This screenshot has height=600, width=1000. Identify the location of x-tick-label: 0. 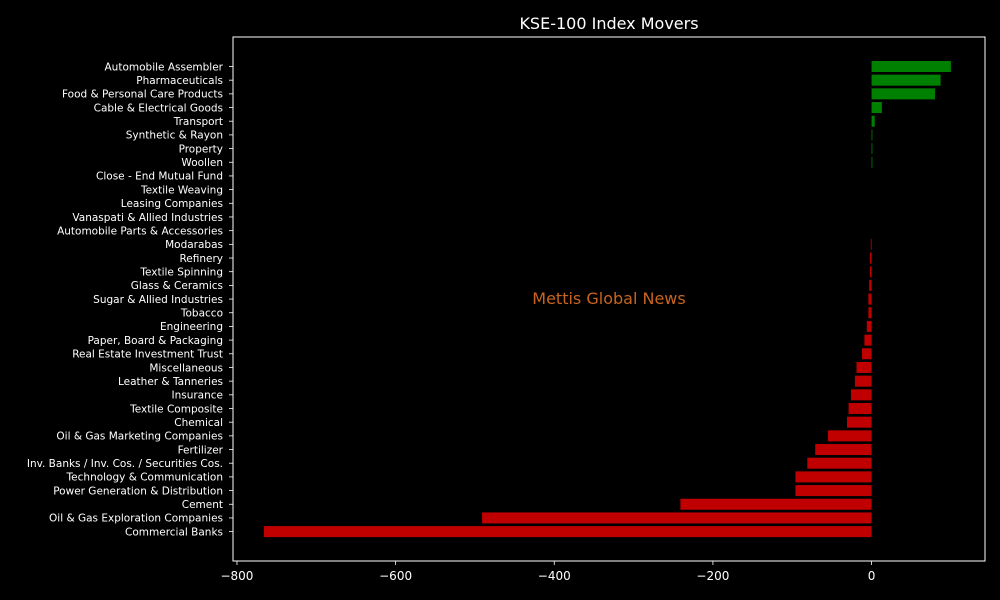
(872, 576).